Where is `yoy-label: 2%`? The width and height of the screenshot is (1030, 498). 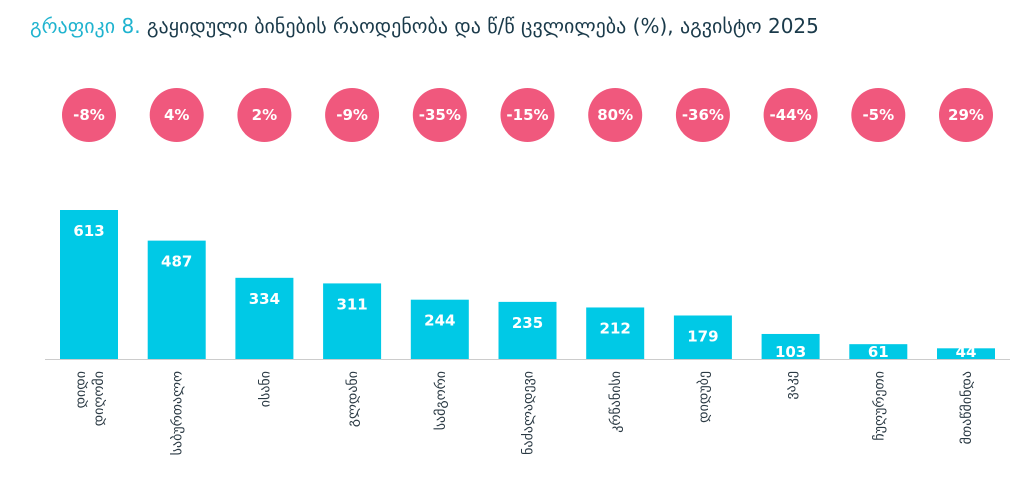 yoy-label: 2% is located at coordinates (264, 115).